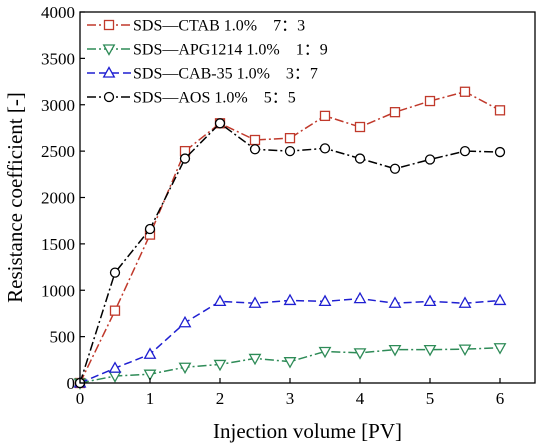 The height and width of the screenshot is (447, 550). What do you see at coordinates (220, 398) in the screenshot?
I see `x-tick-label: 2` at bounding box center [220, 398].